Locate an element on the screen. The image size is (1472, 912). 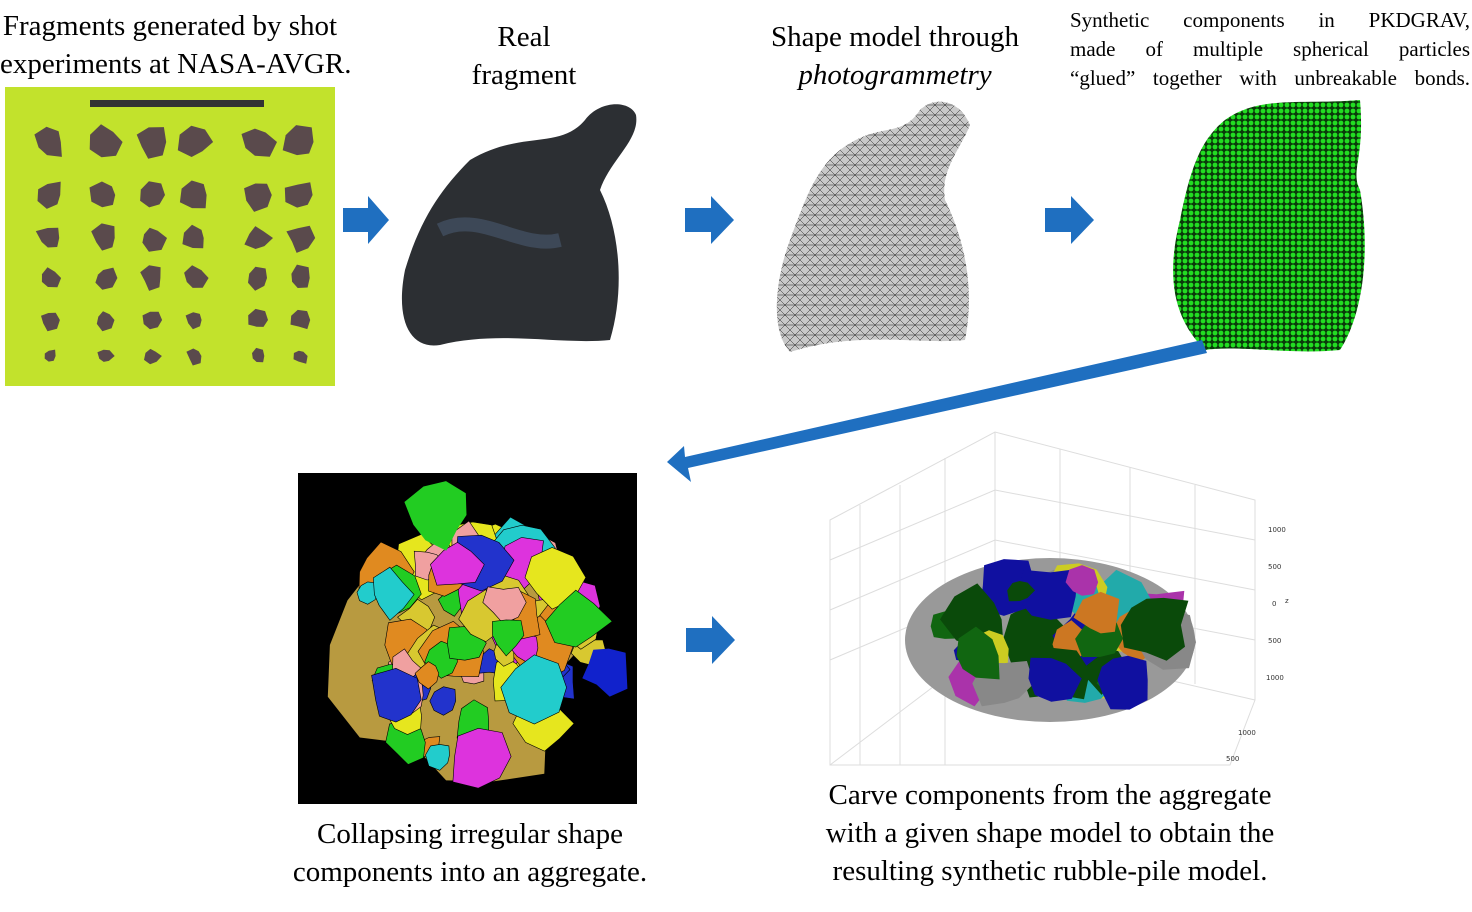
caption-line: components into an aggregate. is located at coordinates (470, 872).